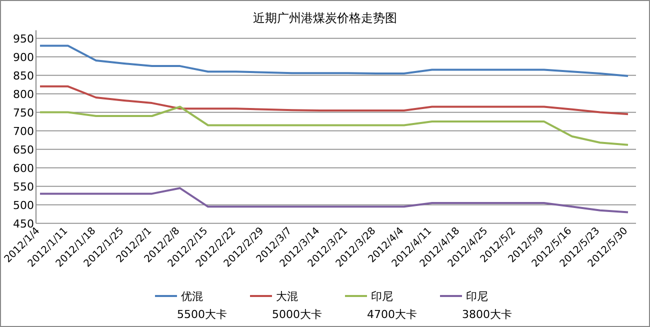  Describe the element at coordinates (392, 305) in the screenshot. I see `legend-label: 印尼 4700大卡` at that location.